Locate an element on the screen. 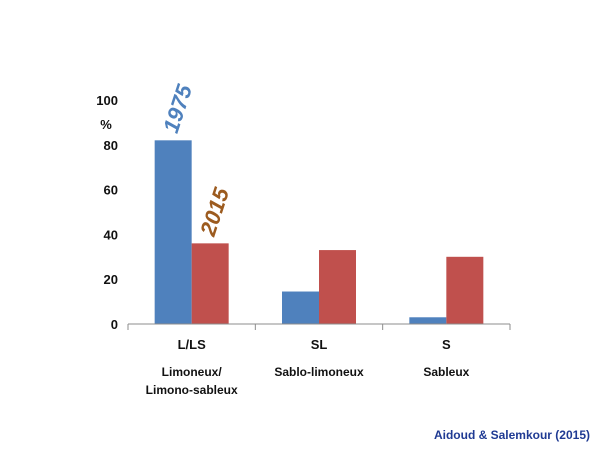 This screenshot has width=600, height=450. category-description: Limoneux/ is located at coordinates (192, 372).